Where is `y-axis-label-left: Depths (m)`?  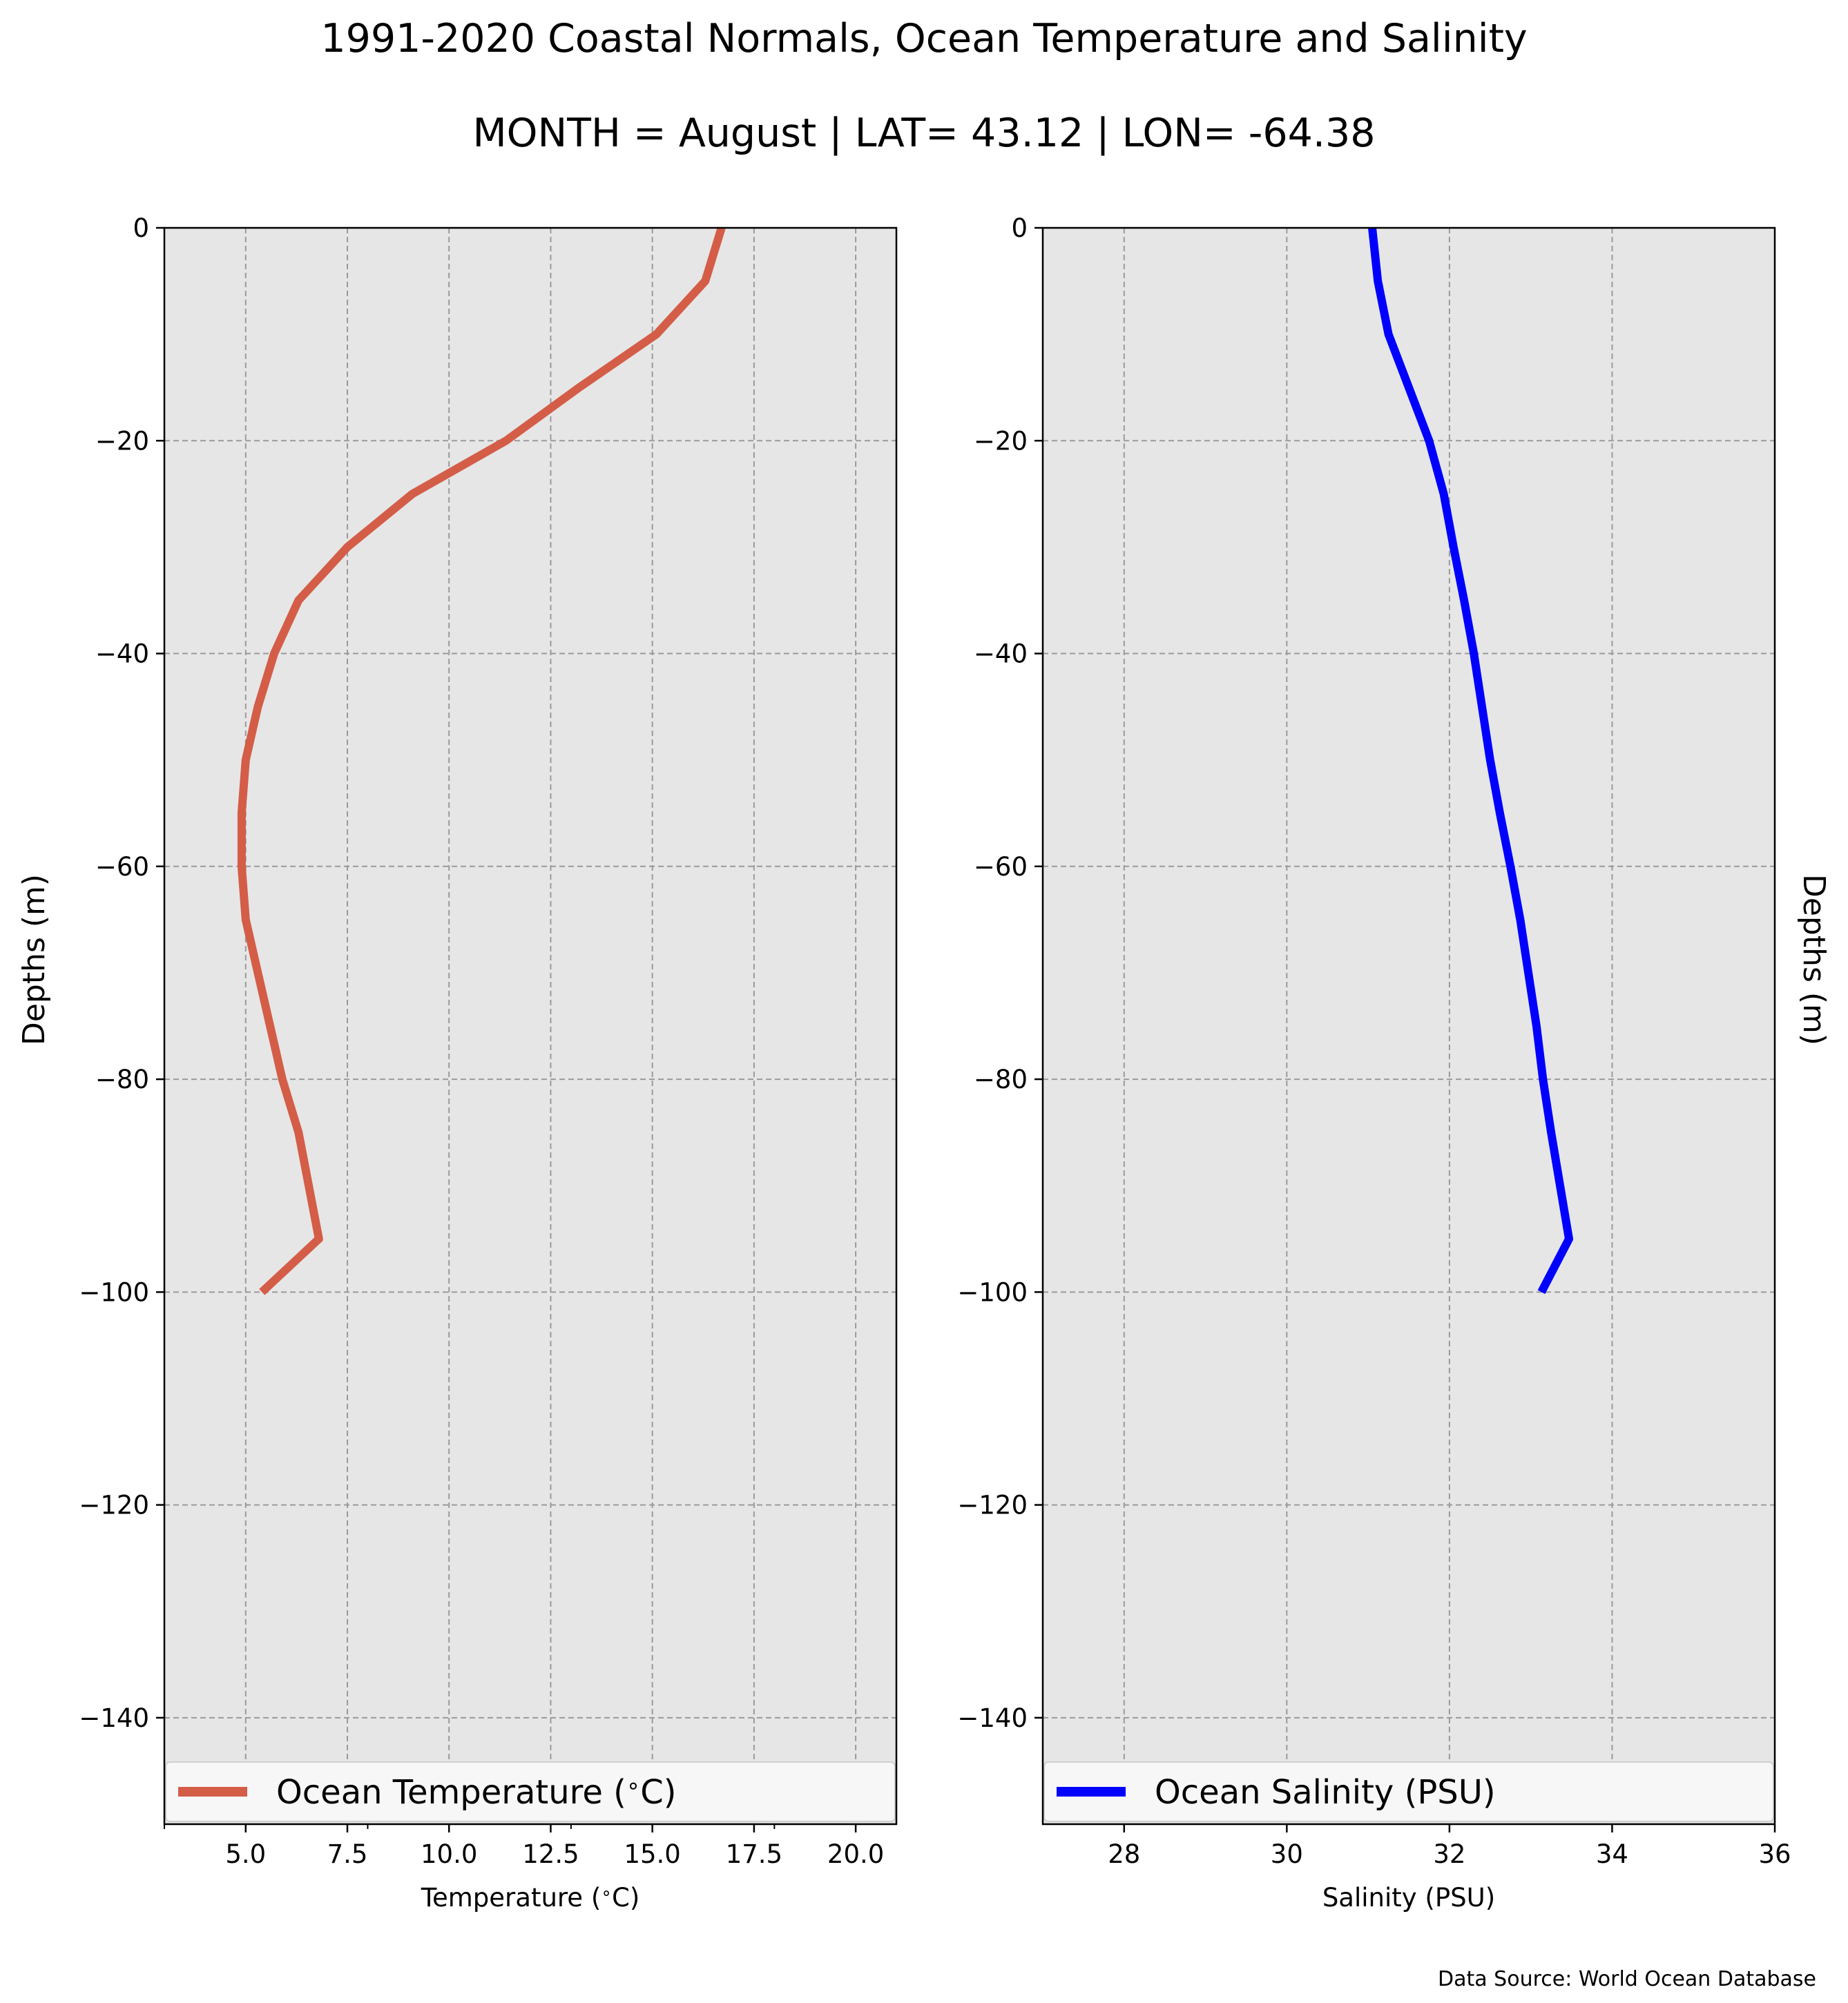 y-axis-label-left: Depths (m) is located at coordinates (34, 959).